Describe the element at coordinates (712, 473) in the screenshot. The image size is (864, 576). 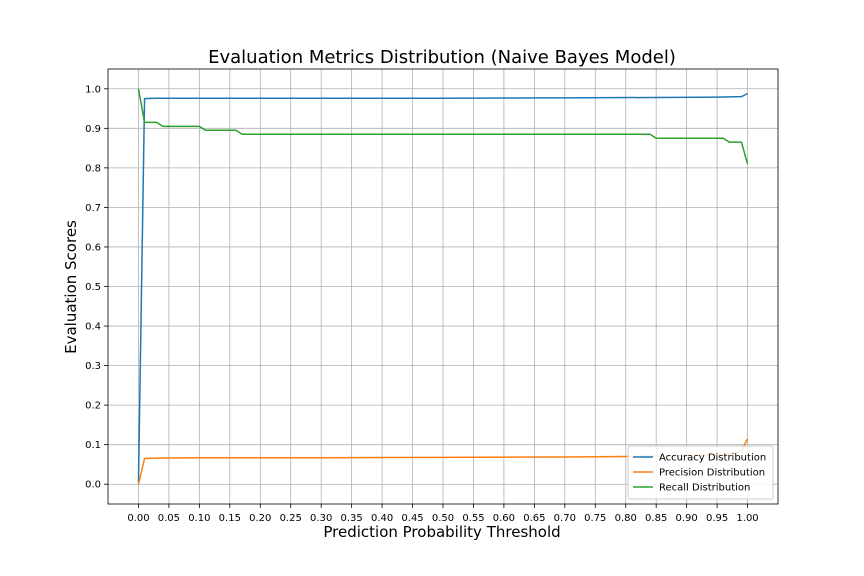
I see `legend-entry-label: Precision Distribution` at that location.